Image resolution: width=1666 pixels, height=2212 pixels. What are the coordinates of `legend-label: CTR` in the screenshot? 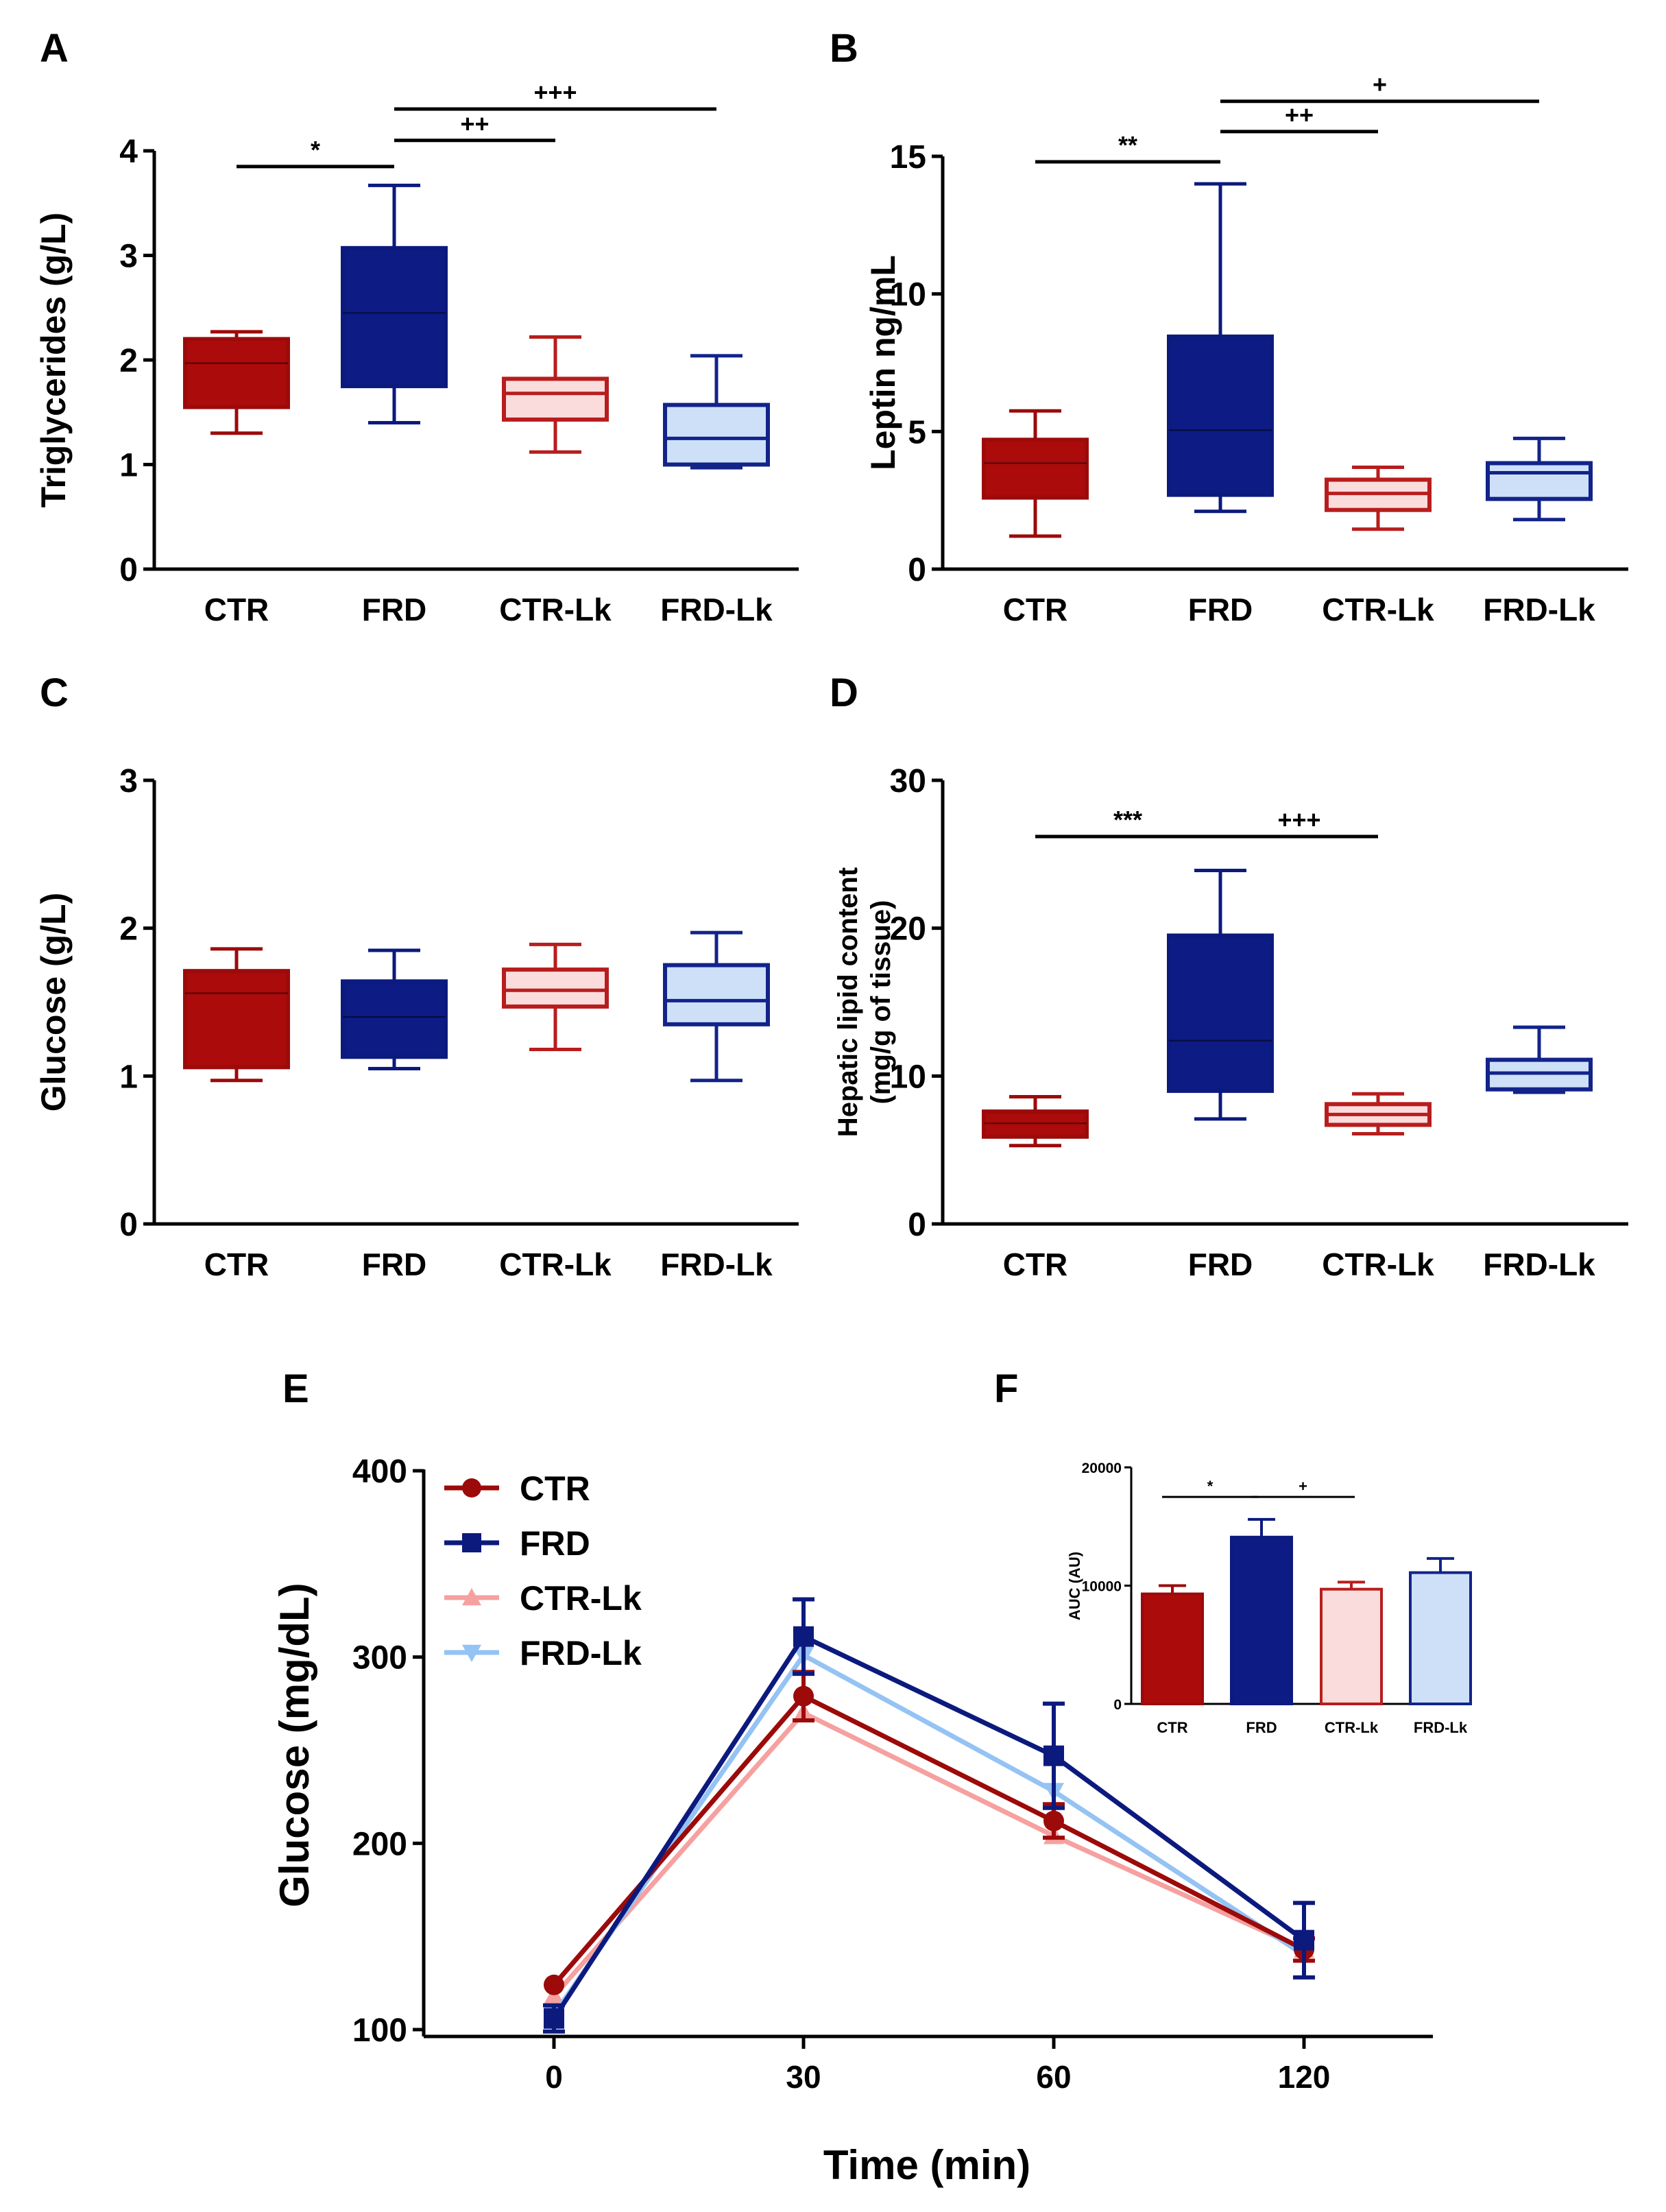 It's located at (555, 1488).